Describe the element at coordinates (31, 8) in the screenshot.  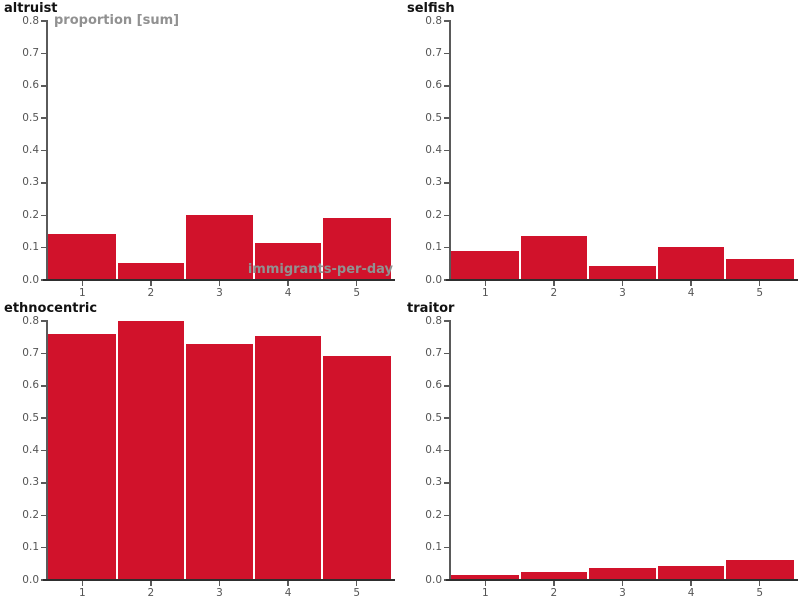
I see `panel-title-altruist: altruist` at that location.